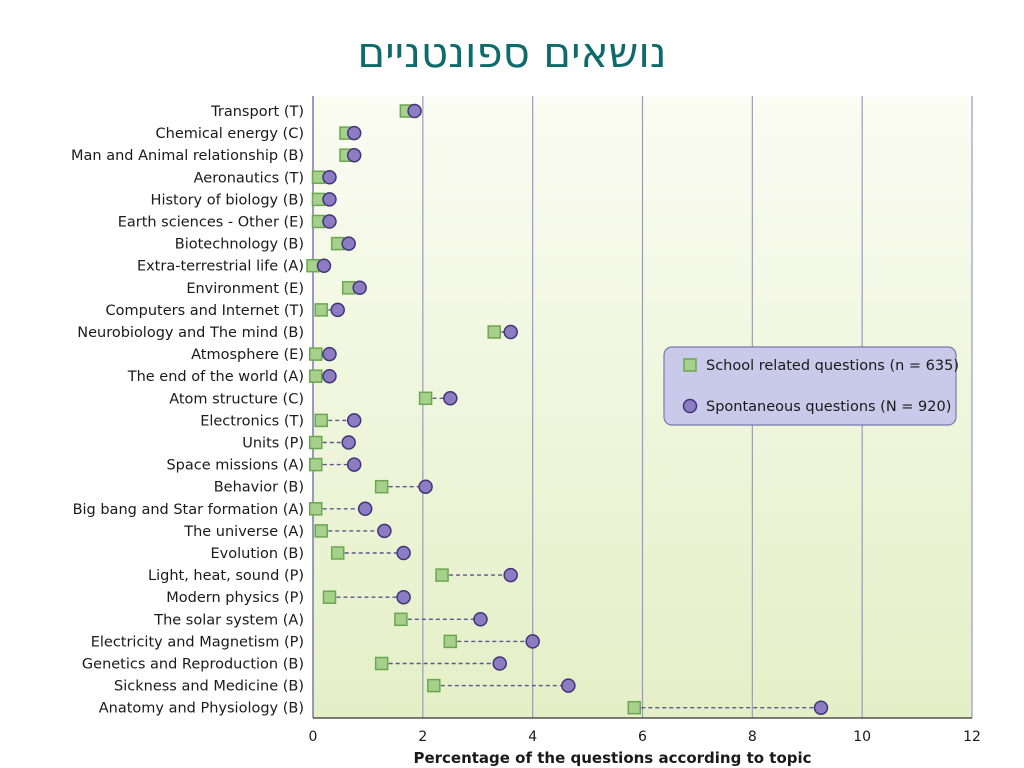  I want to click on category-label: Aeronautics (T), so click(249, 178).